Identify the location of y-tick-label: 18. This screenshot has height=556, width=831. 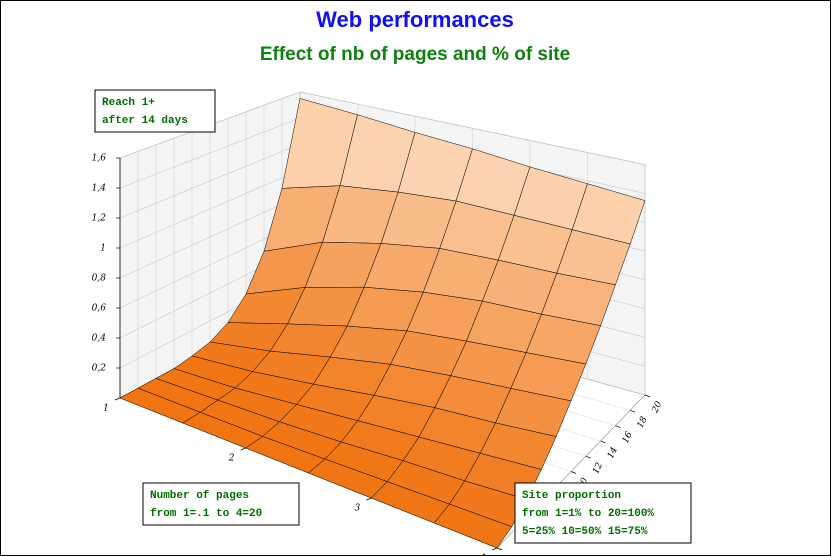
(643, 422).